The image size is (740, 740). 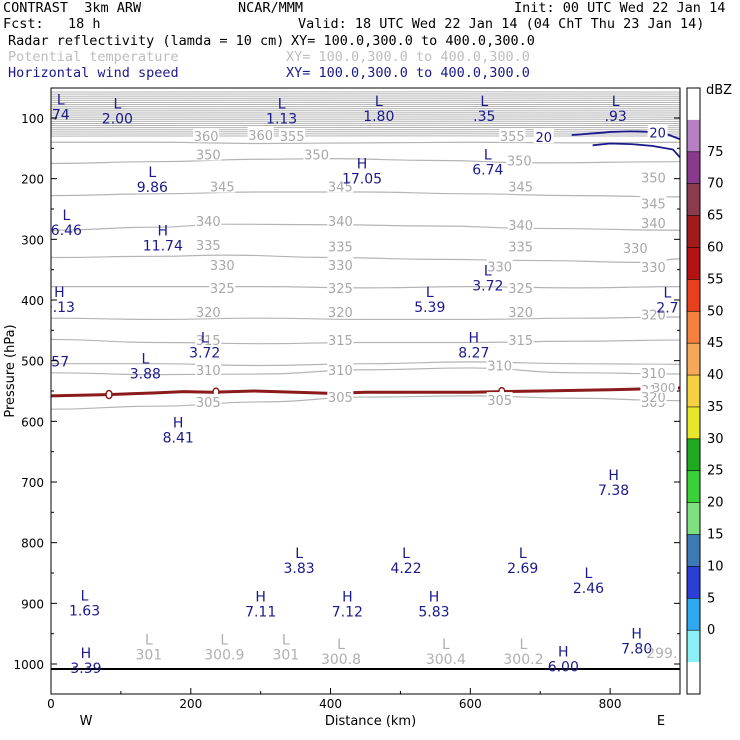 I want to click on extremum-value: 5.39, so click(x=429, y=308).